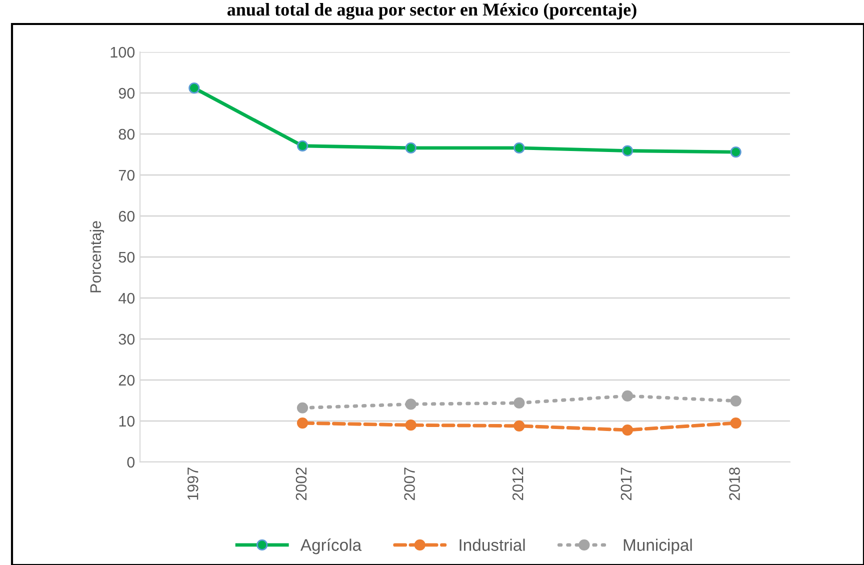 This screenshot has height=565, width=864. Describe the element at coordinates (126, 175) in the screenshot. I see `y-tick-label: 70` at that location.